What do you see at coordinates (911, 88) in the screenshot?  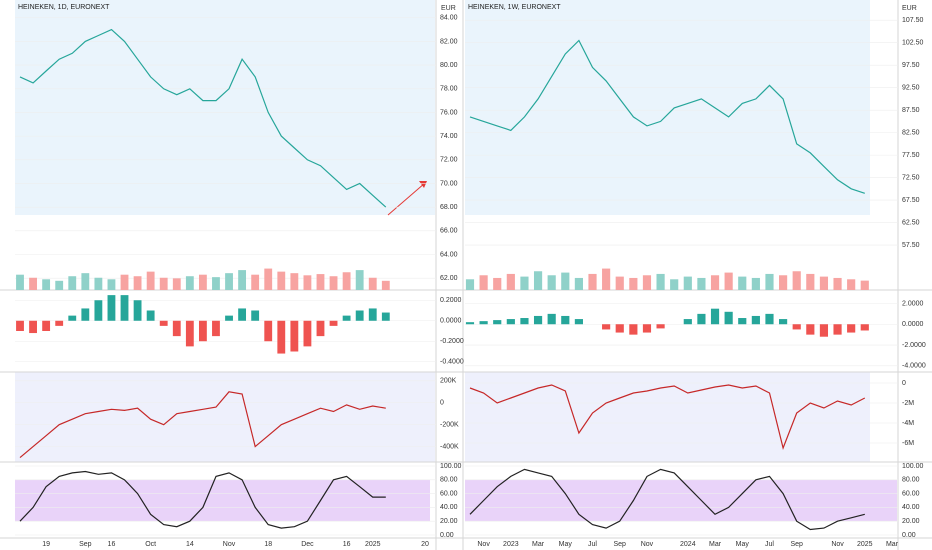 I see `y-tick-label: 92.50` at bounding box center [911, 88].